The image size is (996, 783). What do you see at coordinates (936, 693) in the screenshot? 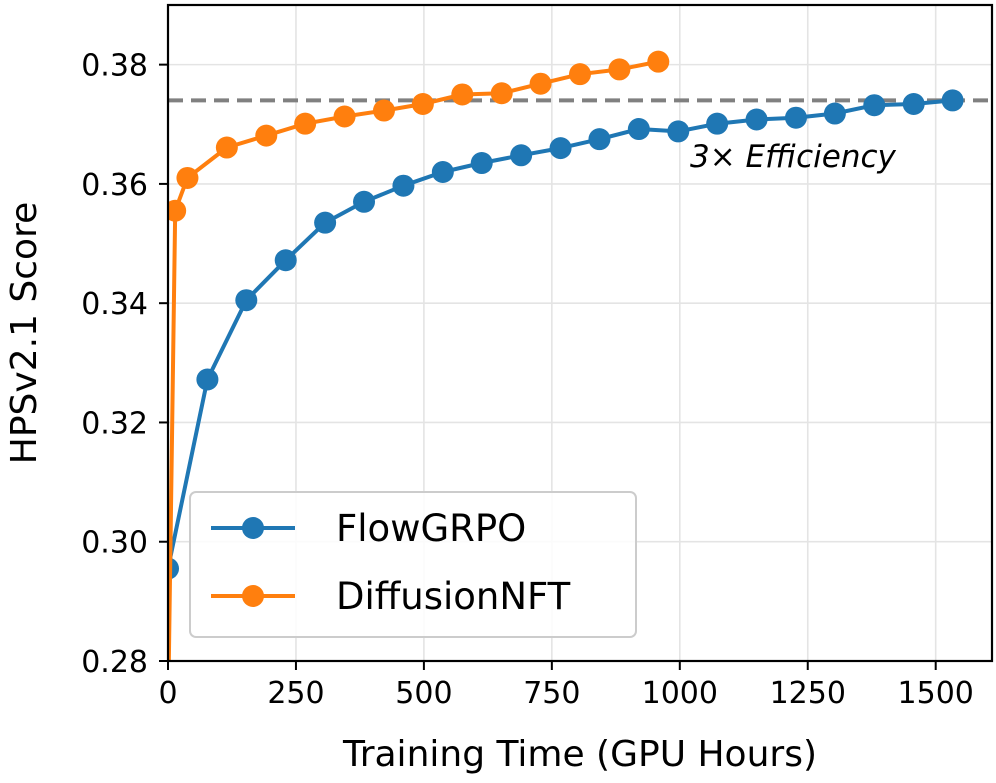
I see `x-tick-label: 1500` at bounding box center [936, 693].